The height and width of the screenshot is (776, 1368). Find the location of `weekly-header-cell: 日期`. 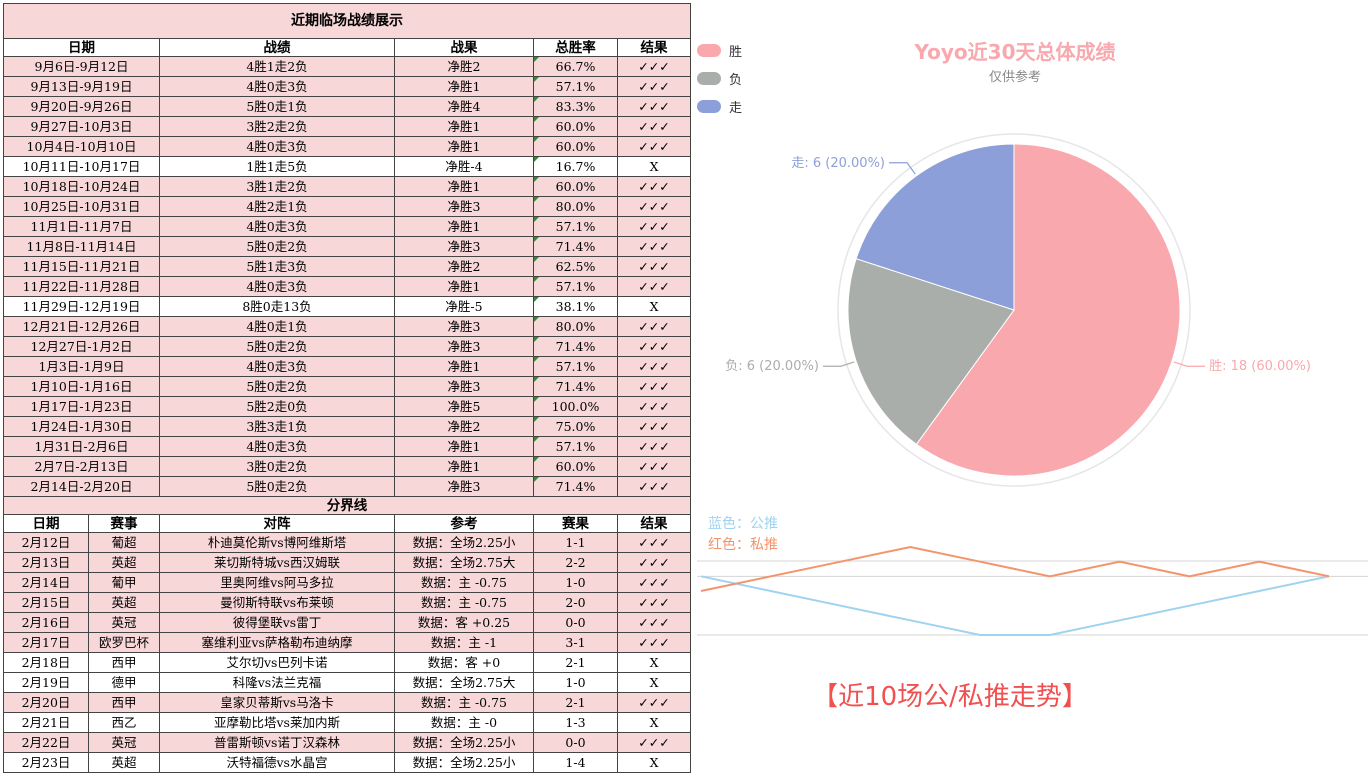

weekly-header-cell: 日期 is located at coordinates (81, 47).